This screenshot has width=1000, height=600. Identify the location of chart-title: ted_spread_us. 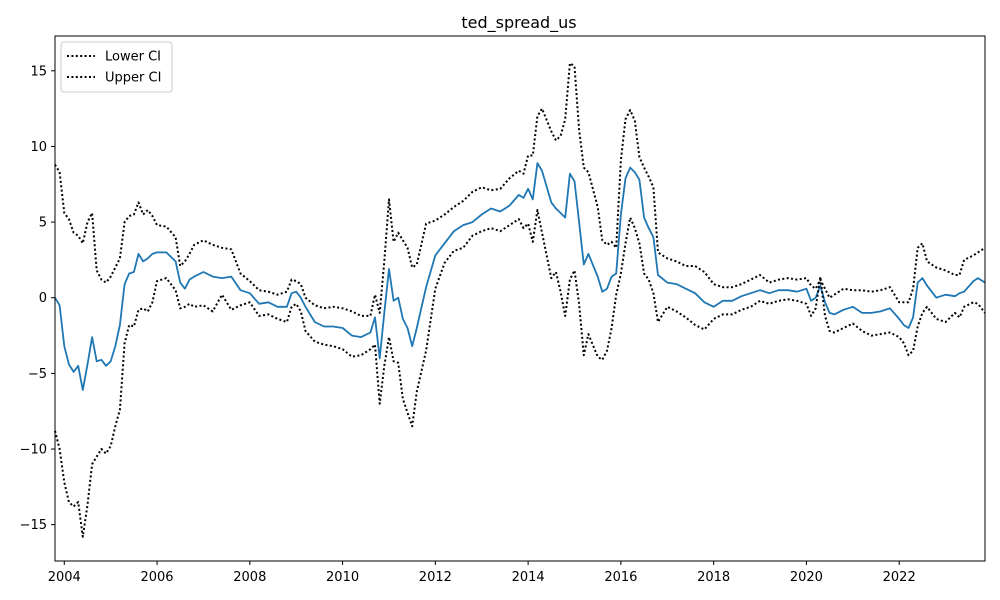
(518, 23).